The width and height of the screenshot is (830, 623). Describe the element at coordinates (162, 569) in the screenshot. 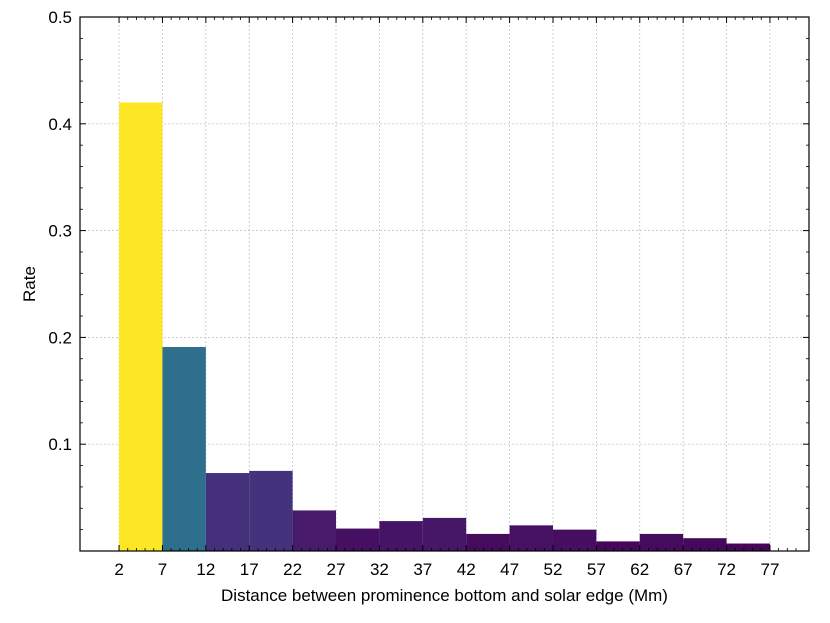

I see `x-tick-label: 7` at that location.